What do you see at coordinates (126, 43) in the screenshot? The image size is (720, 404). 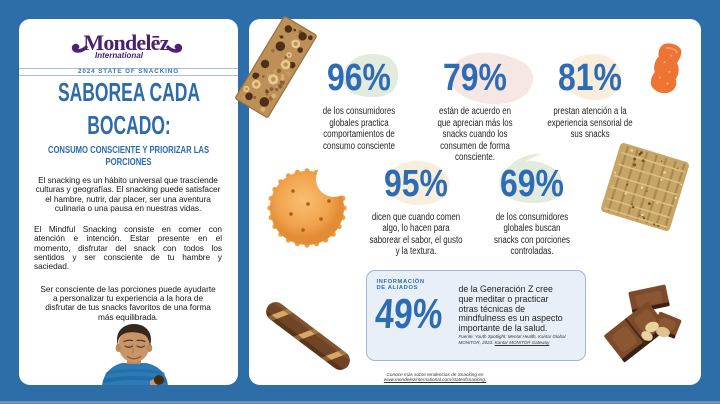 I see `svg-text: Mondelēz` at bounding box center [126, 43].